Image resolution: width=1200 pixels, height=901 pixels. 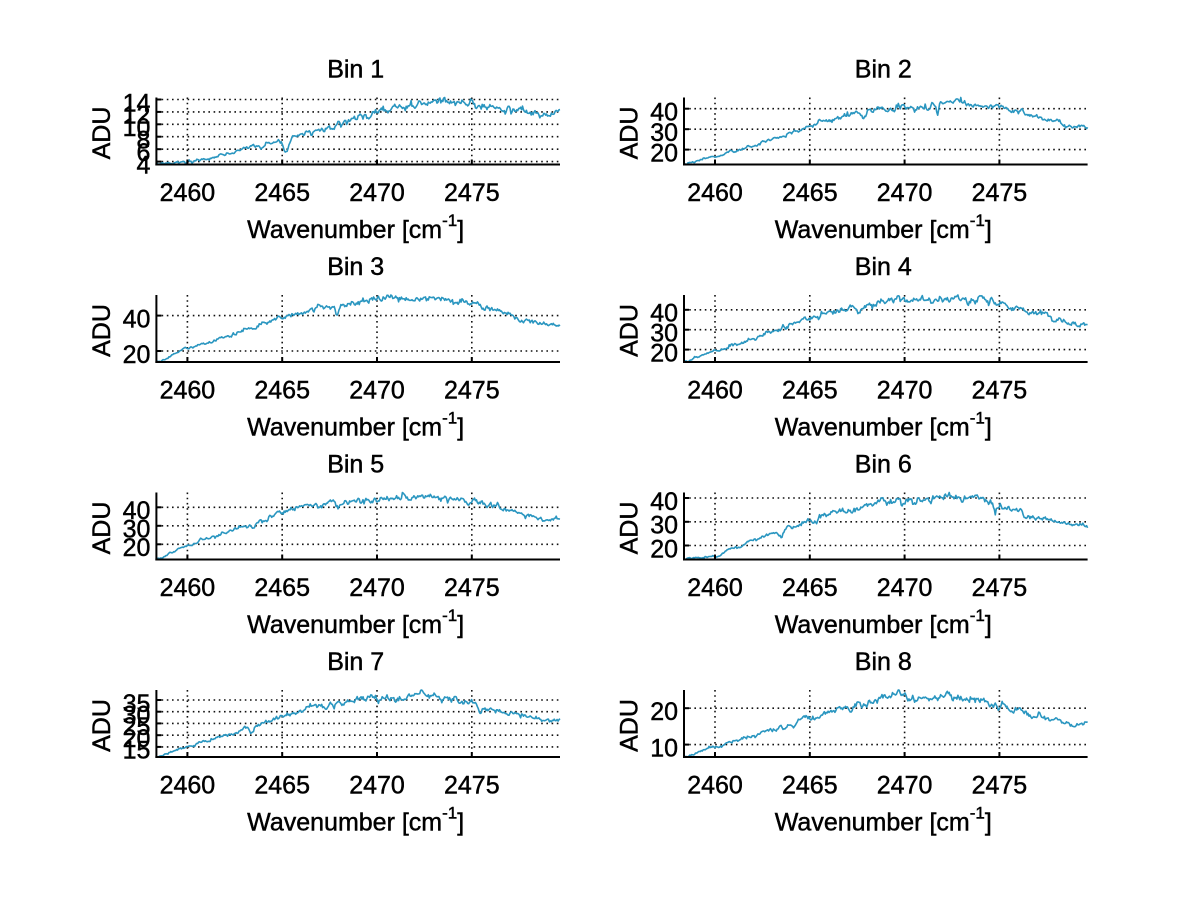 What do you see at coordinates (137, 727) in the screenshot?
I see `svg-text: 25` at bounding box center [137, 727].